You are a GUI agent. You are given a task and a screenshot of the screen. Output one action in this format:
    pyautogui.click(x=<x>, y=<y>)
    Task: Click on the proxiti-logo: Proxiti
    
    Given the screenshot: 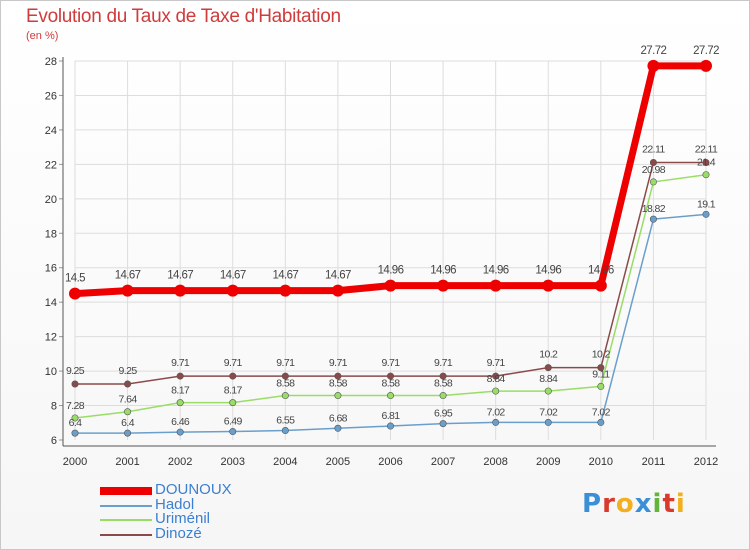 What is the action you would take?
    pyautogui.click(x=634, y=504)
    